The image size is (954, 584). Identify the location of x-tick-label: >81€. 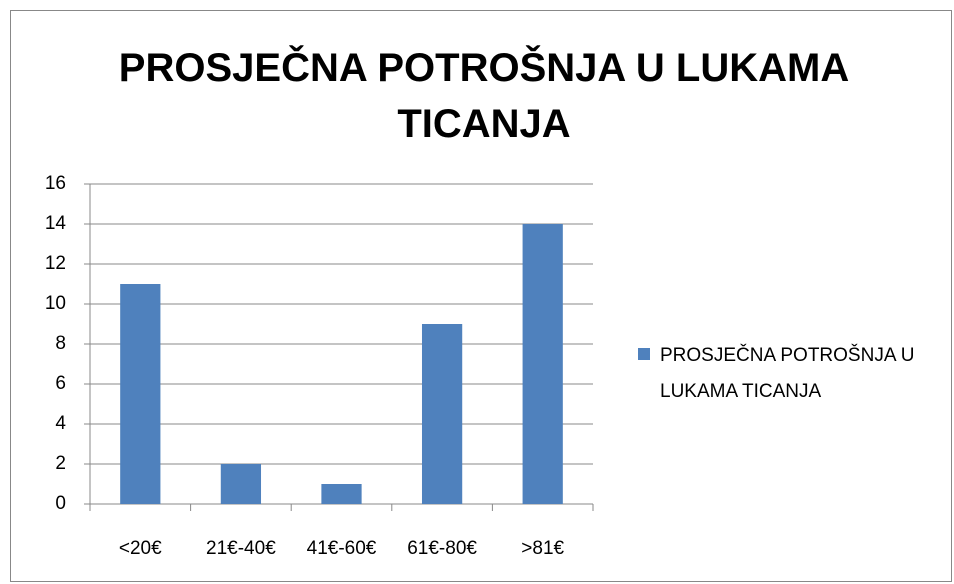
(542, 548).